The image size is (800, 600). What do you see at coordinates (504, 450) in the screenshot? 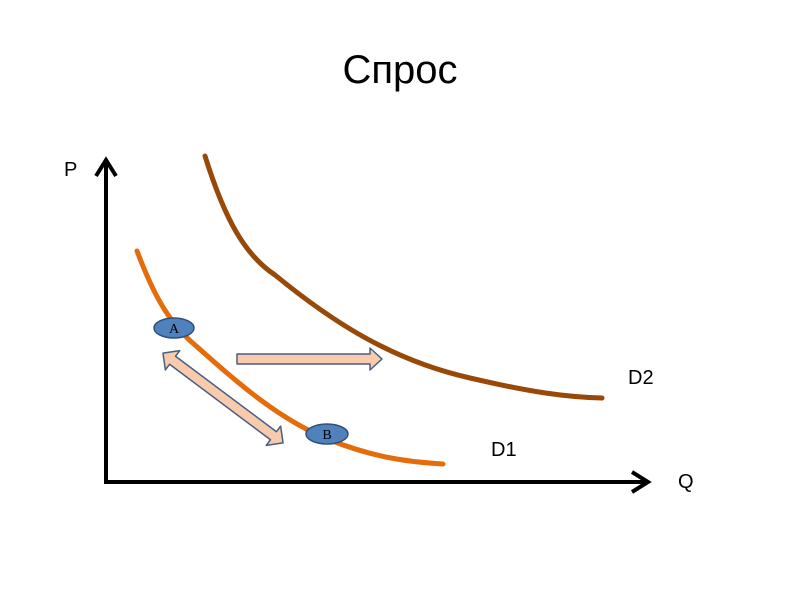
I see `curve-label-d1: D1` at bounding box center [504, 450].